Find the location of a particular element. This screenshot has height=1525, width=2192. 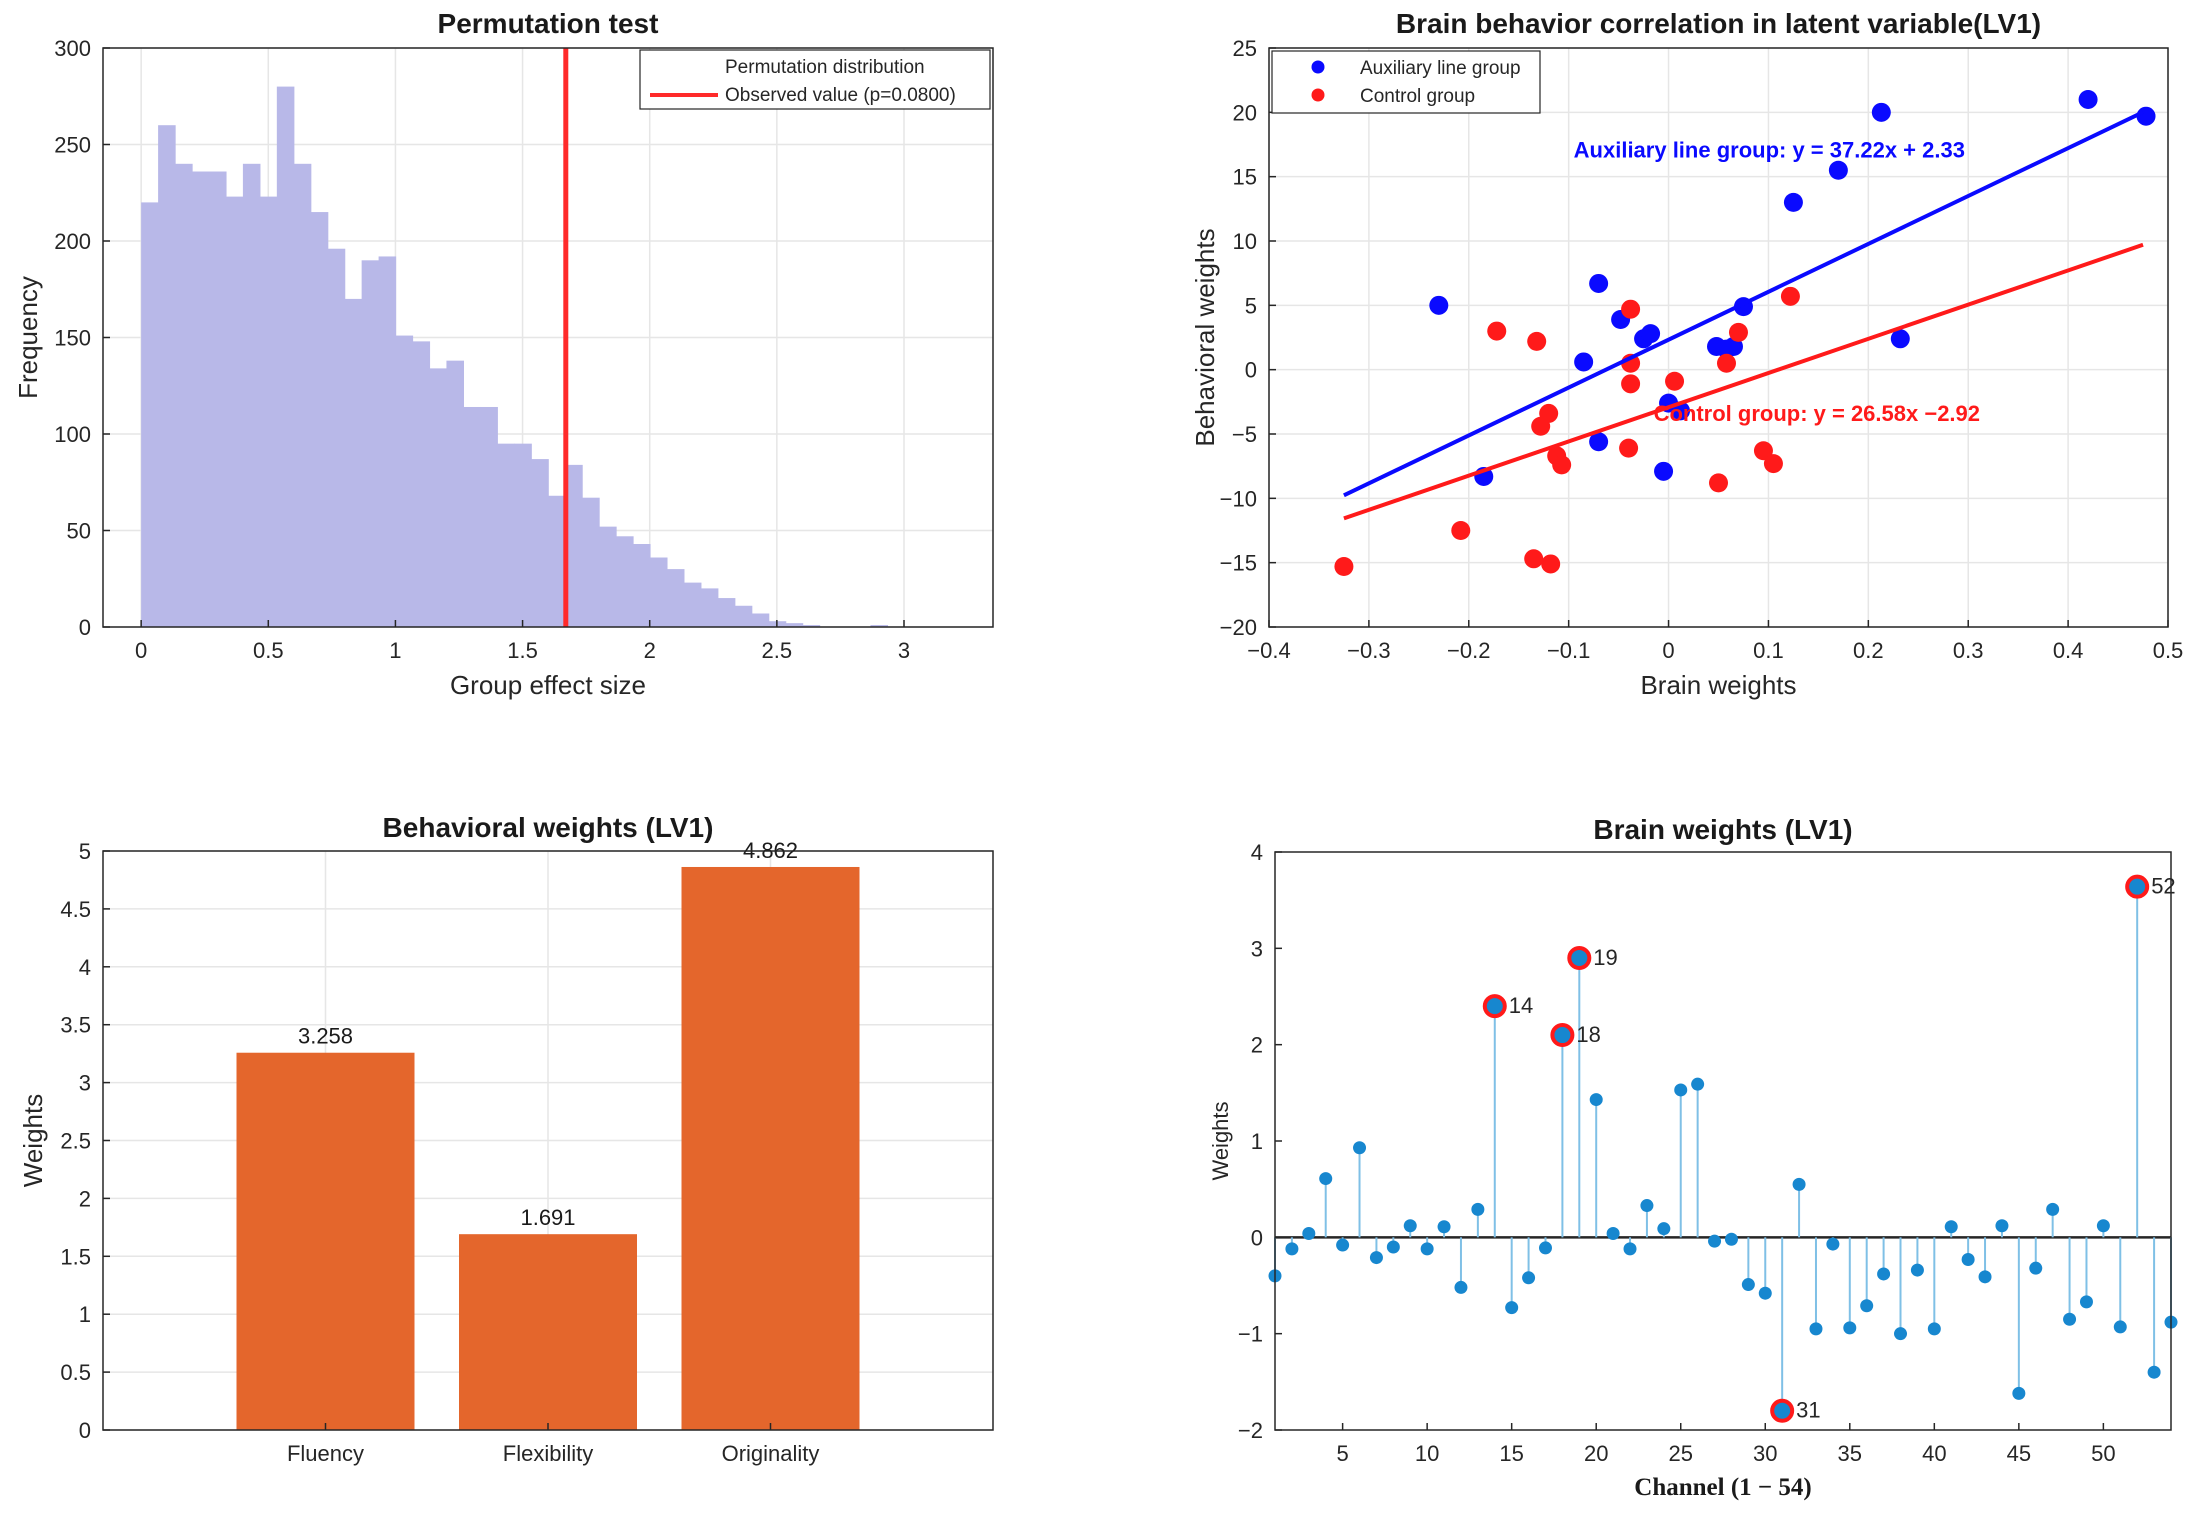

bar-data-label: 3.258 is located at coordinates (325, 1036).